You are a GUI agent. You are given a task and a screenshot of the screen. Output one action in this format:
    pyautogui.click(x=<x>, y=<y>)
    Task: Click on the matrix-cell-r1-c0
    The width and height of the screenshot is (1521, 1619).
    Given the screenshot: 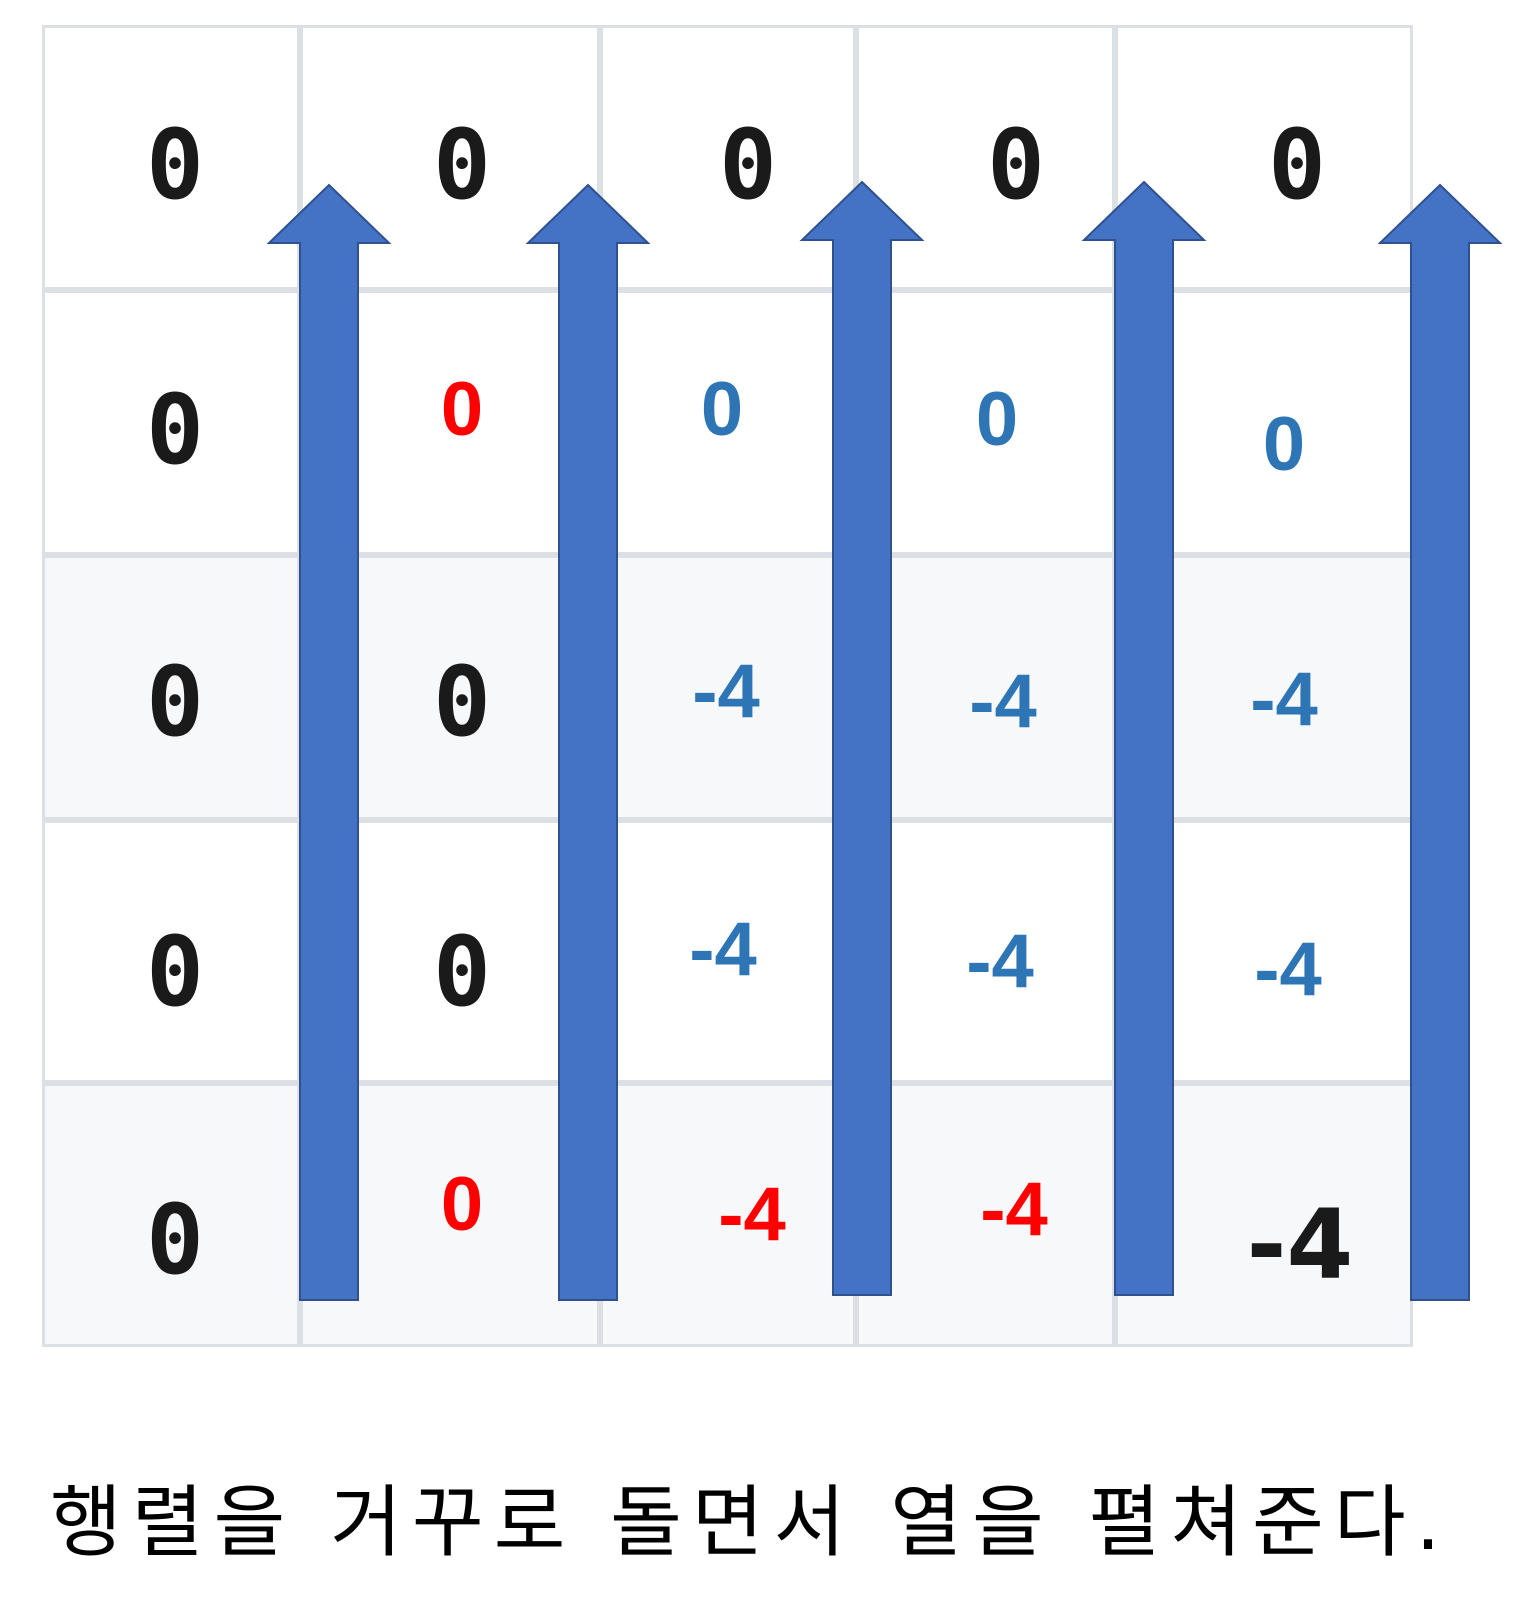 What is the action you would take?
    pyautogui.click(x=171, y=422)
    